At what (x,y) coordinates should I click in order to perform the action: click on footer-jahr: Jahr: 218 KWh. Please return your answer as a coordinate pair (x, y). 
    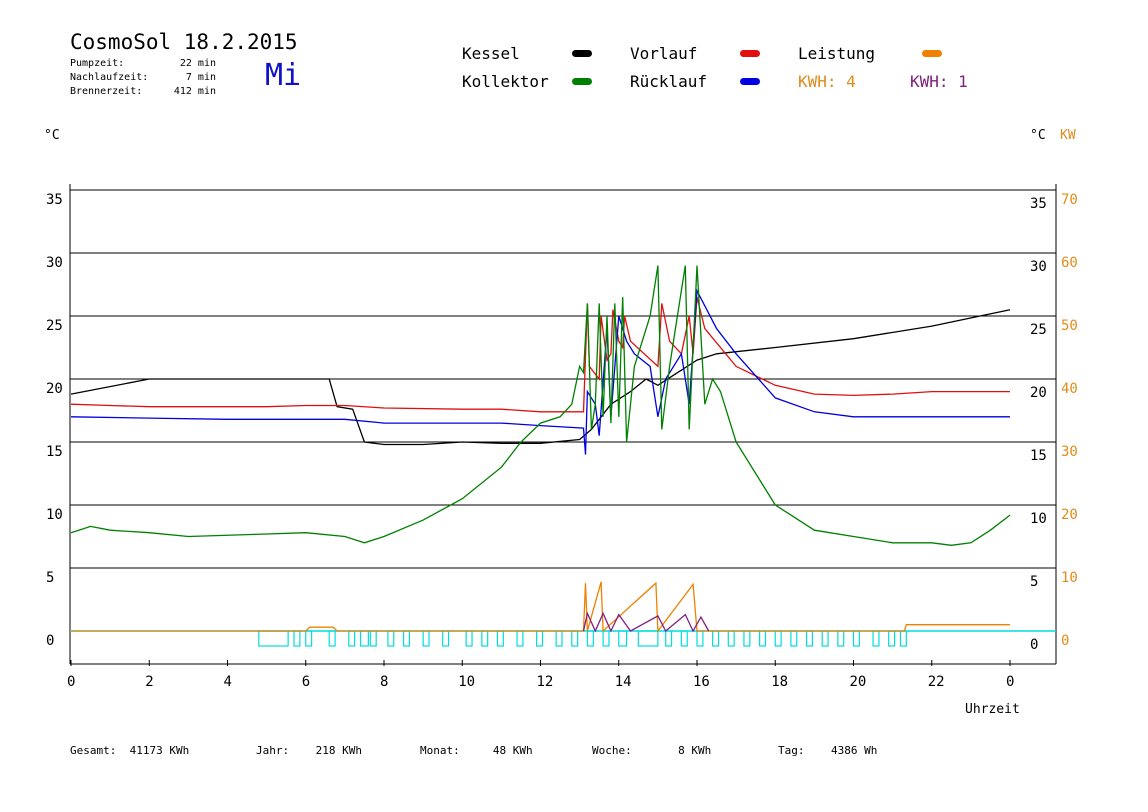
    Looking at the image, I should click on (309, 750).